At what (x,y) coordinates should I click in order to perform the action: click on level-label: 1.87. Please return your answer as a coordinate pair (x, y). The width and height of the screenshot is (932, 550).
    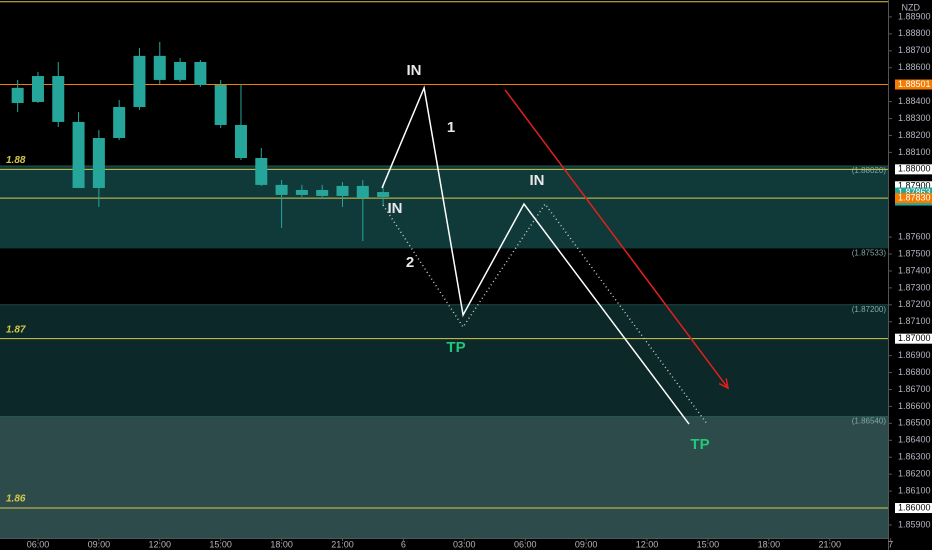
    Looking at the image, I should click on (16, 329).